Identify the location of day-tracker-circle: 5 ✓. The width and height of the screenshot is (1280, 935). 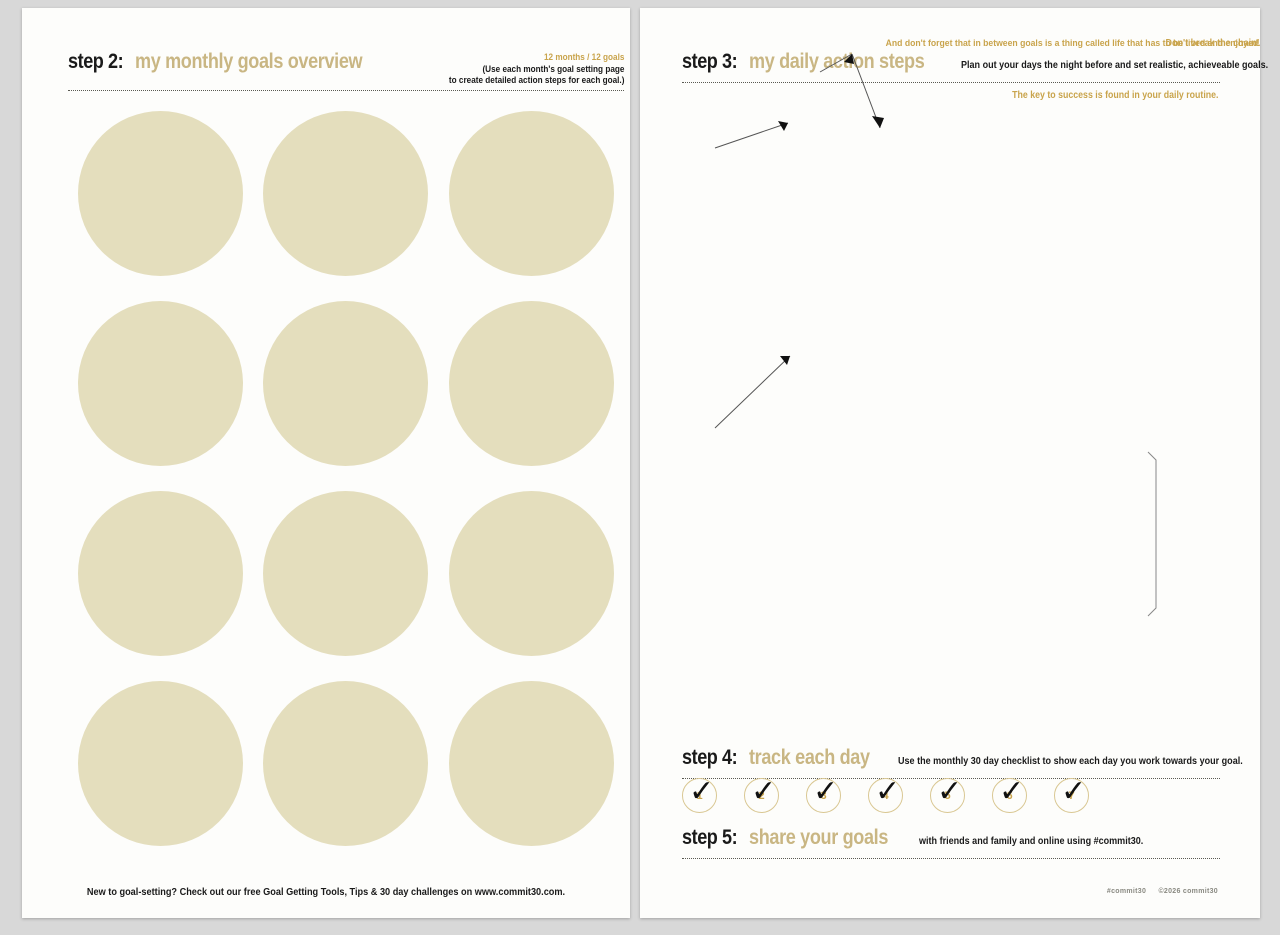
(947, 793).